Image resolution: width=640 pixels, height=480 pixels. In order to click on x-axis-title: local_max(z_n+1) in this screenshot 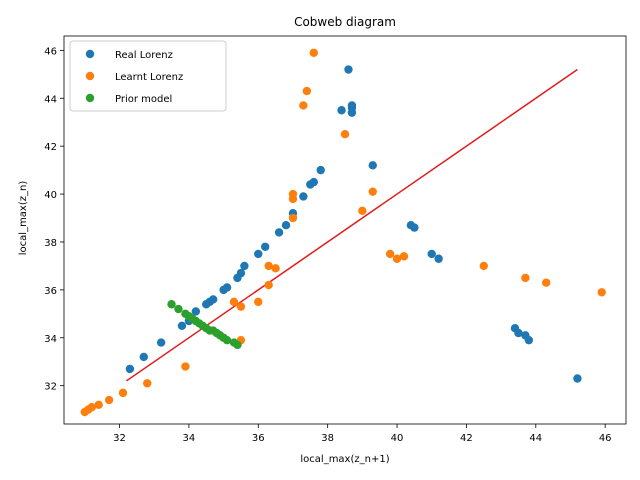, I will do `click(344, 459)`.